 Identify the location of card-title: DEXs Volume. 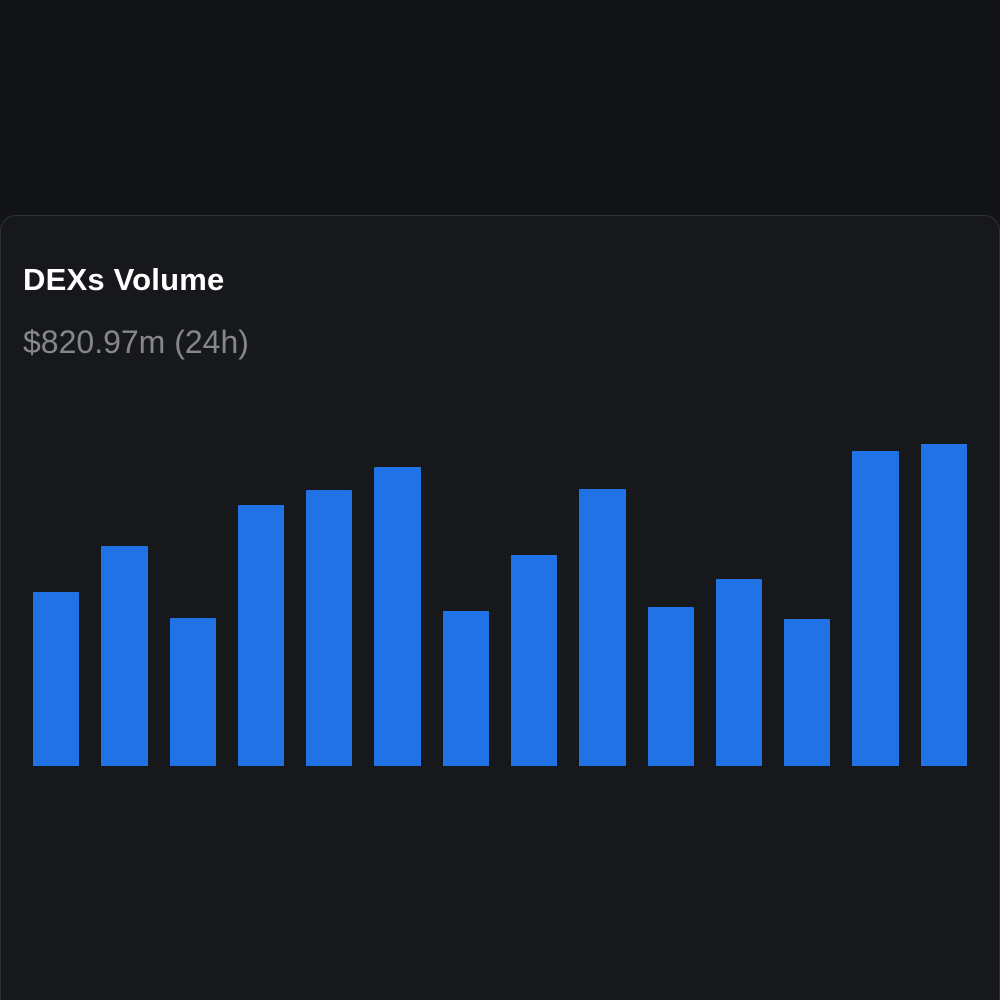
(124, 279).